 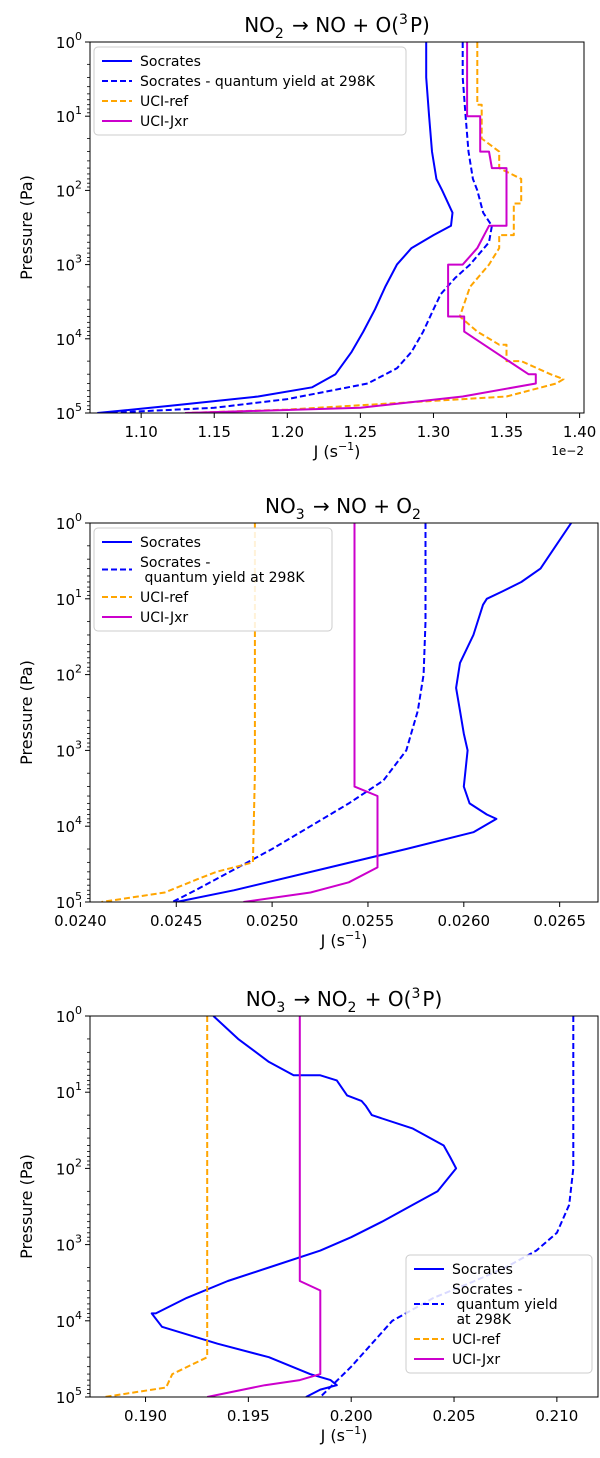 What do you see at coordinates (556, 1416) in the screenshot?
I see `x-tick-label: 0.210` at bounding box center [556, 1416].